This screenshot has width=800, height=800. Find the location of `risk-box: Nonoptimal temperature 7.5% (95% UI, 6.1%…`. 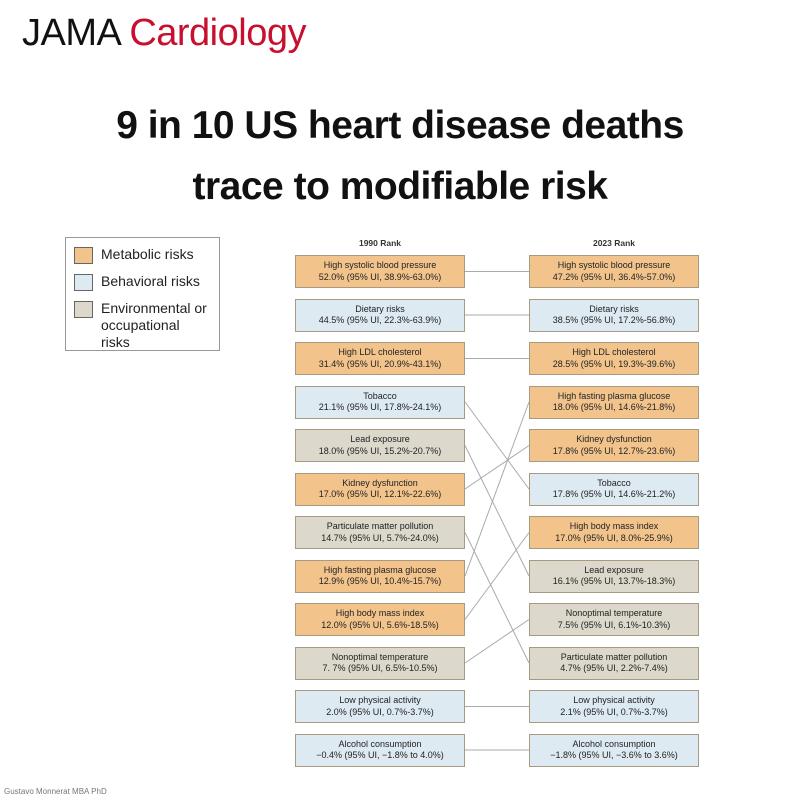

risk-box: Nonoptimal temperature 7.5% (95% UI, 6.1%… is located at coordinates (614, 619).